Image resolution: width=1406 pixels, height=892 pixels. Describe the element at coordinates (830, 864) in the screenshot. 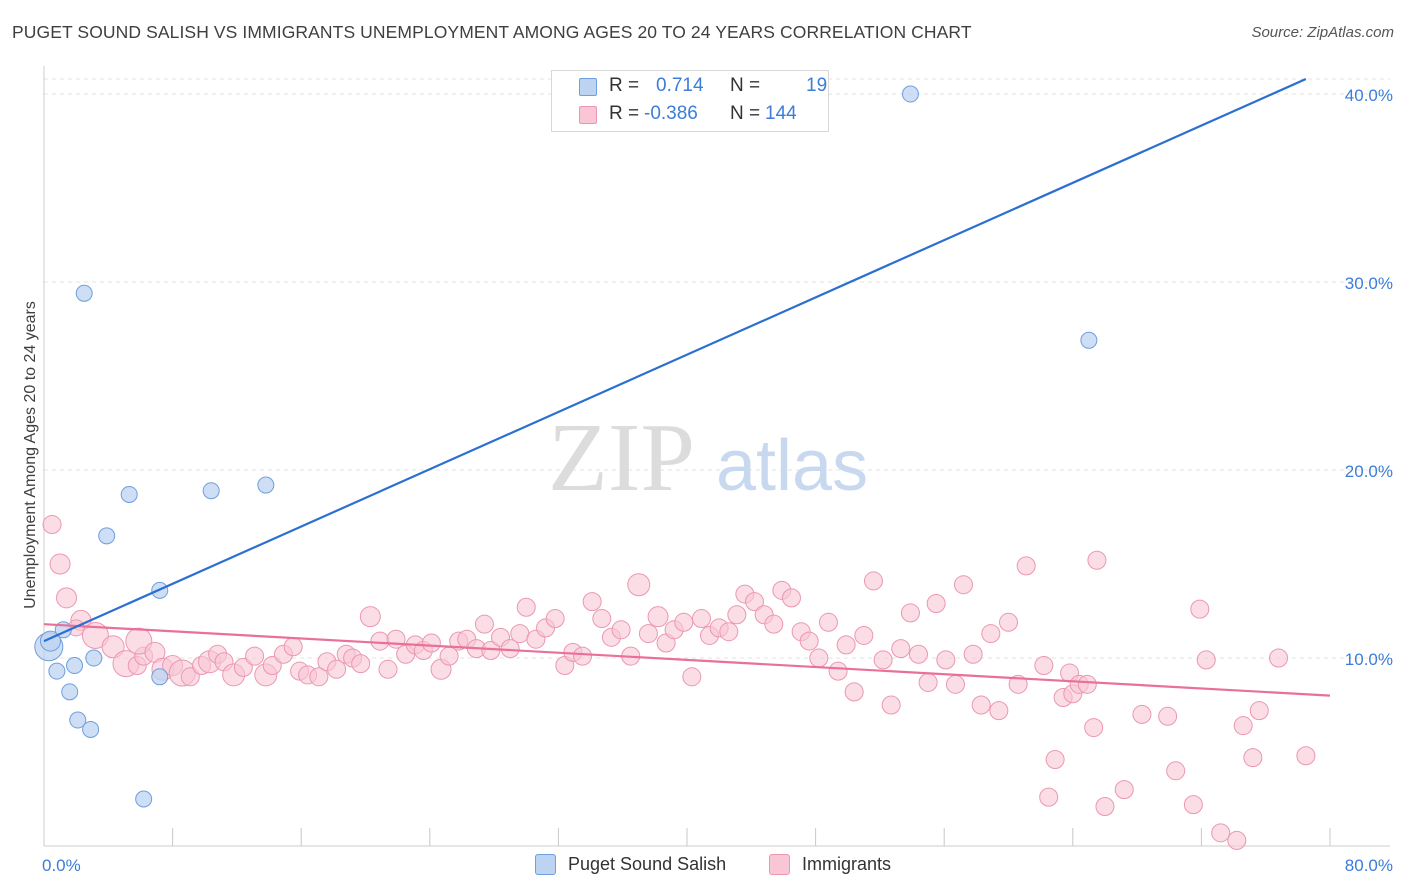

I see `bottom-legend-immigrants: Immigrants` at that location.